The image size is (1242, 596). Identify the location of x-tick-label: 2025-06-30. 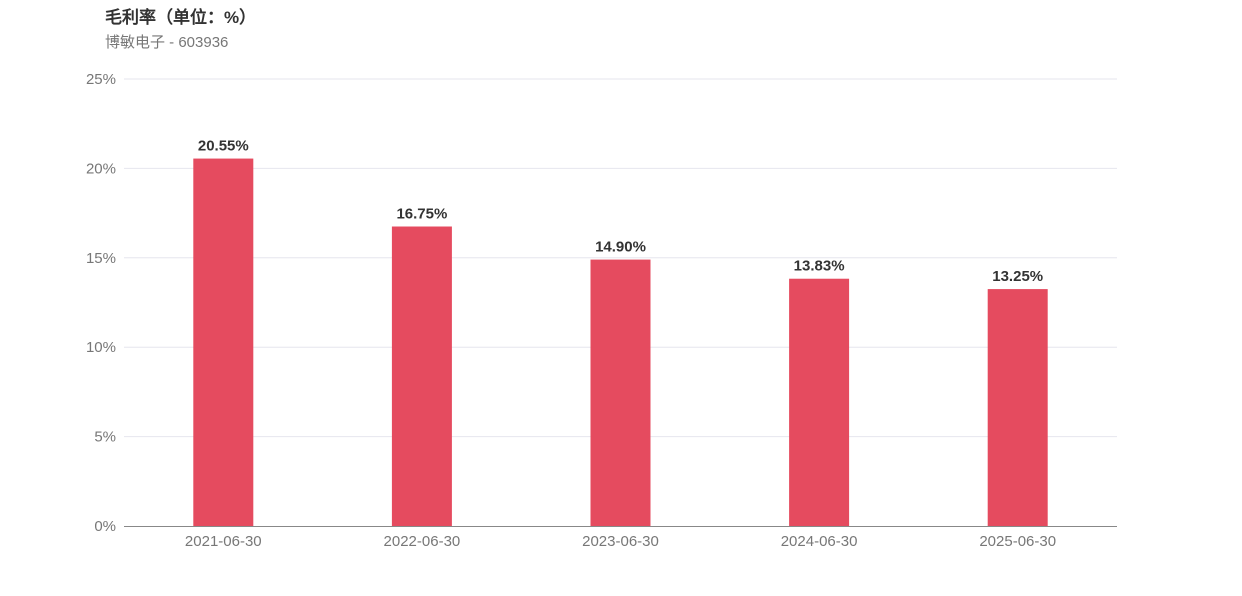
(1017, 541).